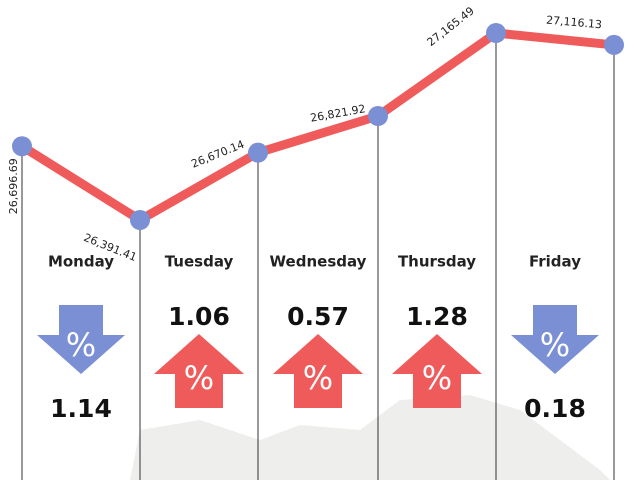  Describe the element at coordinates (318, 262) in the screenshot. I see `day-label: Wednesday` at that location.